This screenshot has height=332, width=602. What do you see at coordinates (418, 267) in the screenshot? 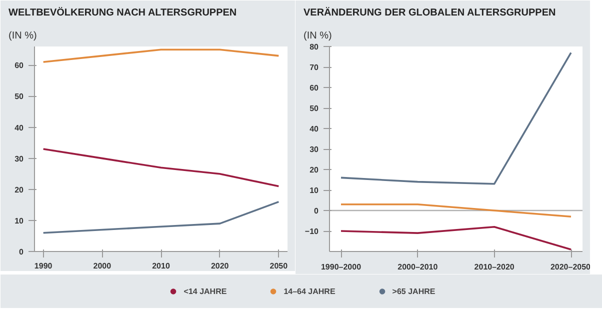
I see `x-tick-label: 2000–2010` at bounding box center [418, 267].